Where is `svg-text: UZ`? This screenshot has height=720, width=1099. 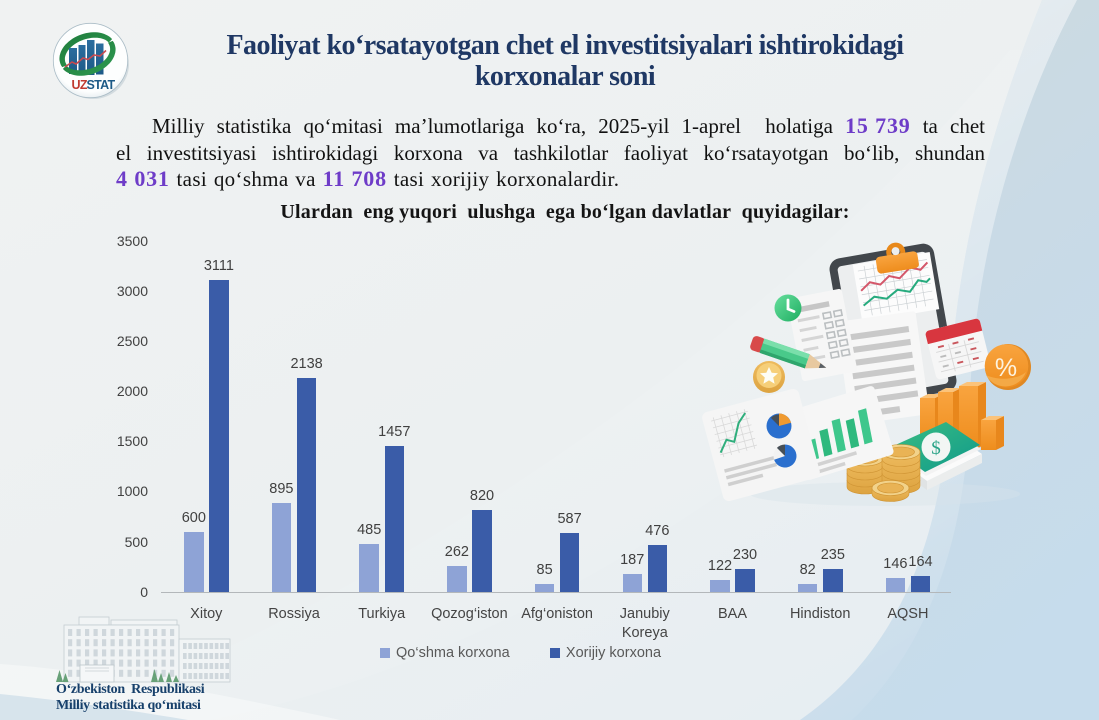 svg-text: UZ is located at coordinates (80, 85).